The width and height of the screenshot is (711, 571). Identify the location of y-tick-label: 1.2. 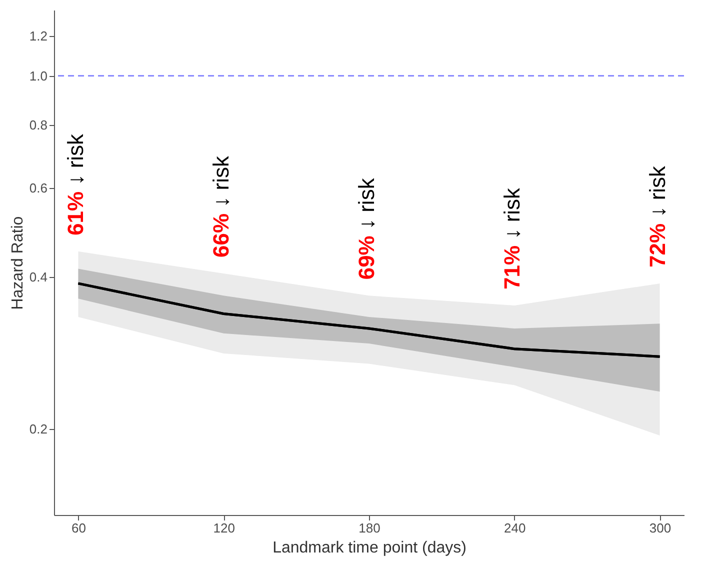
(38, 36).